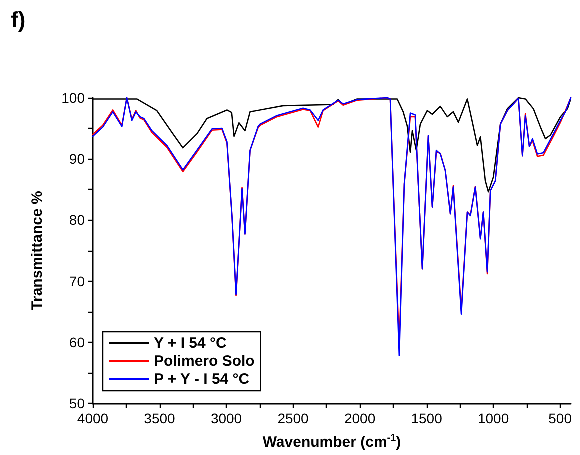 This screenshot has height=455, width=580. I want to click on legend-label: Y + I 54 °C, so click(191, 343).